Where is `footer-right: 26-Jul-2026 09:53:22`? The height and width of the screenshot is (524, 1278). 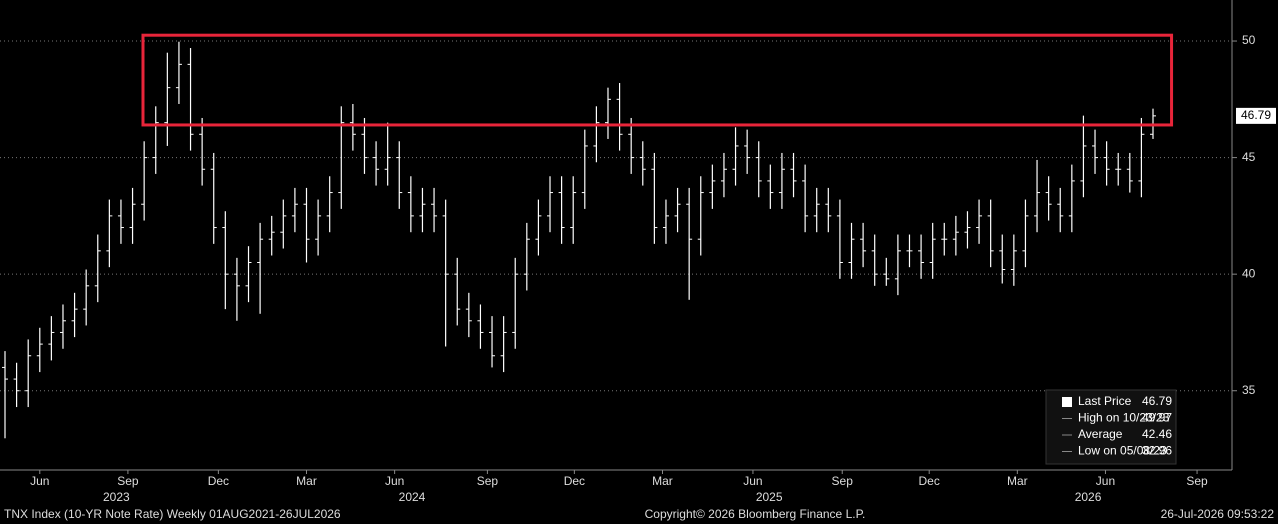 footer-right: 26-Jul-2026 09:53:22 is located at coordinates (1218, 514).